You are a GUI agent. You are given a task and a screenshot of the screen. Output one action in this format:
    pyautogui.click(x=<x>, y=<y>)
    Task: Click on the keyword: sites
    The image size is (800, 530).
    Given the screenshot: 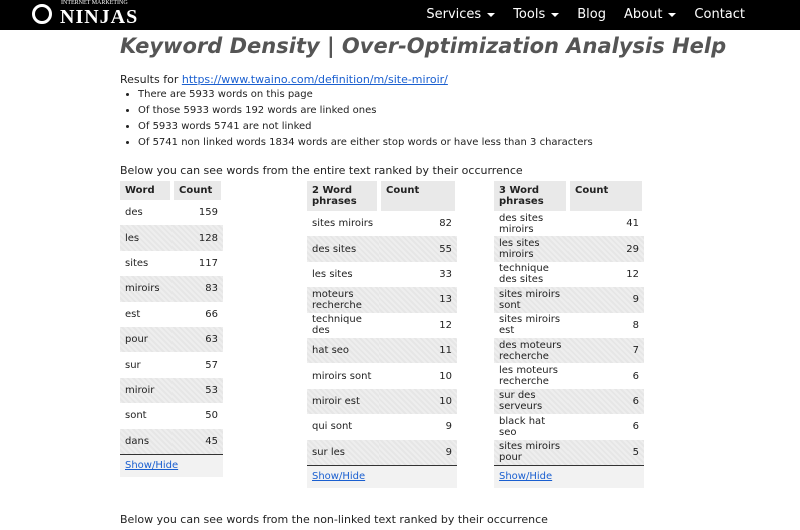 What is the action you would take?
    pyautogui.click(x=137, y=263)
    